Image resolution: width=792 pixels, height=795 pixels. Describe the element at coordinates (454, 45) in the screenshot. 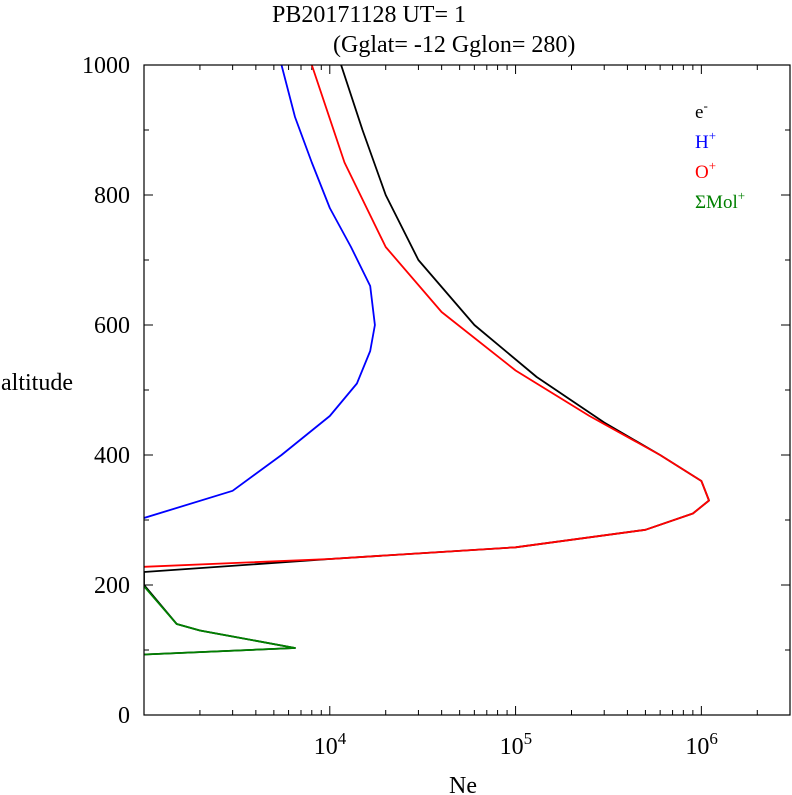

I see `chart-title-line-2: (Gglat= -12 Gglon= 280)` at that location.